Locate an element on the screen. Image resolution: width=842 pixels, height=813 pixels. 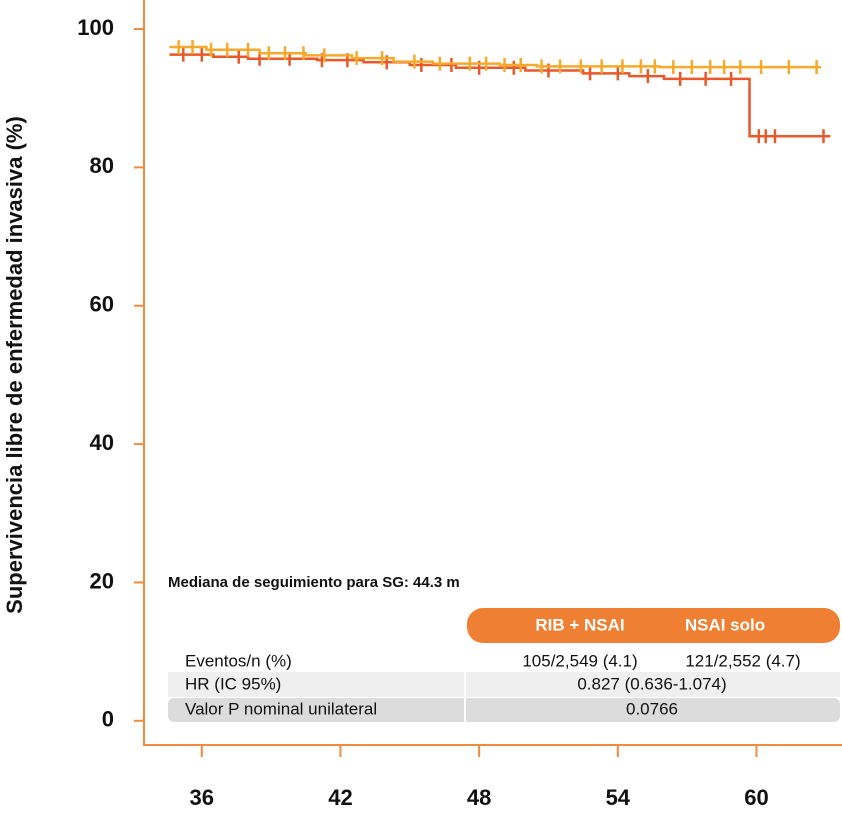
y-tick-label: 80 is located at coordinates (102, 165).